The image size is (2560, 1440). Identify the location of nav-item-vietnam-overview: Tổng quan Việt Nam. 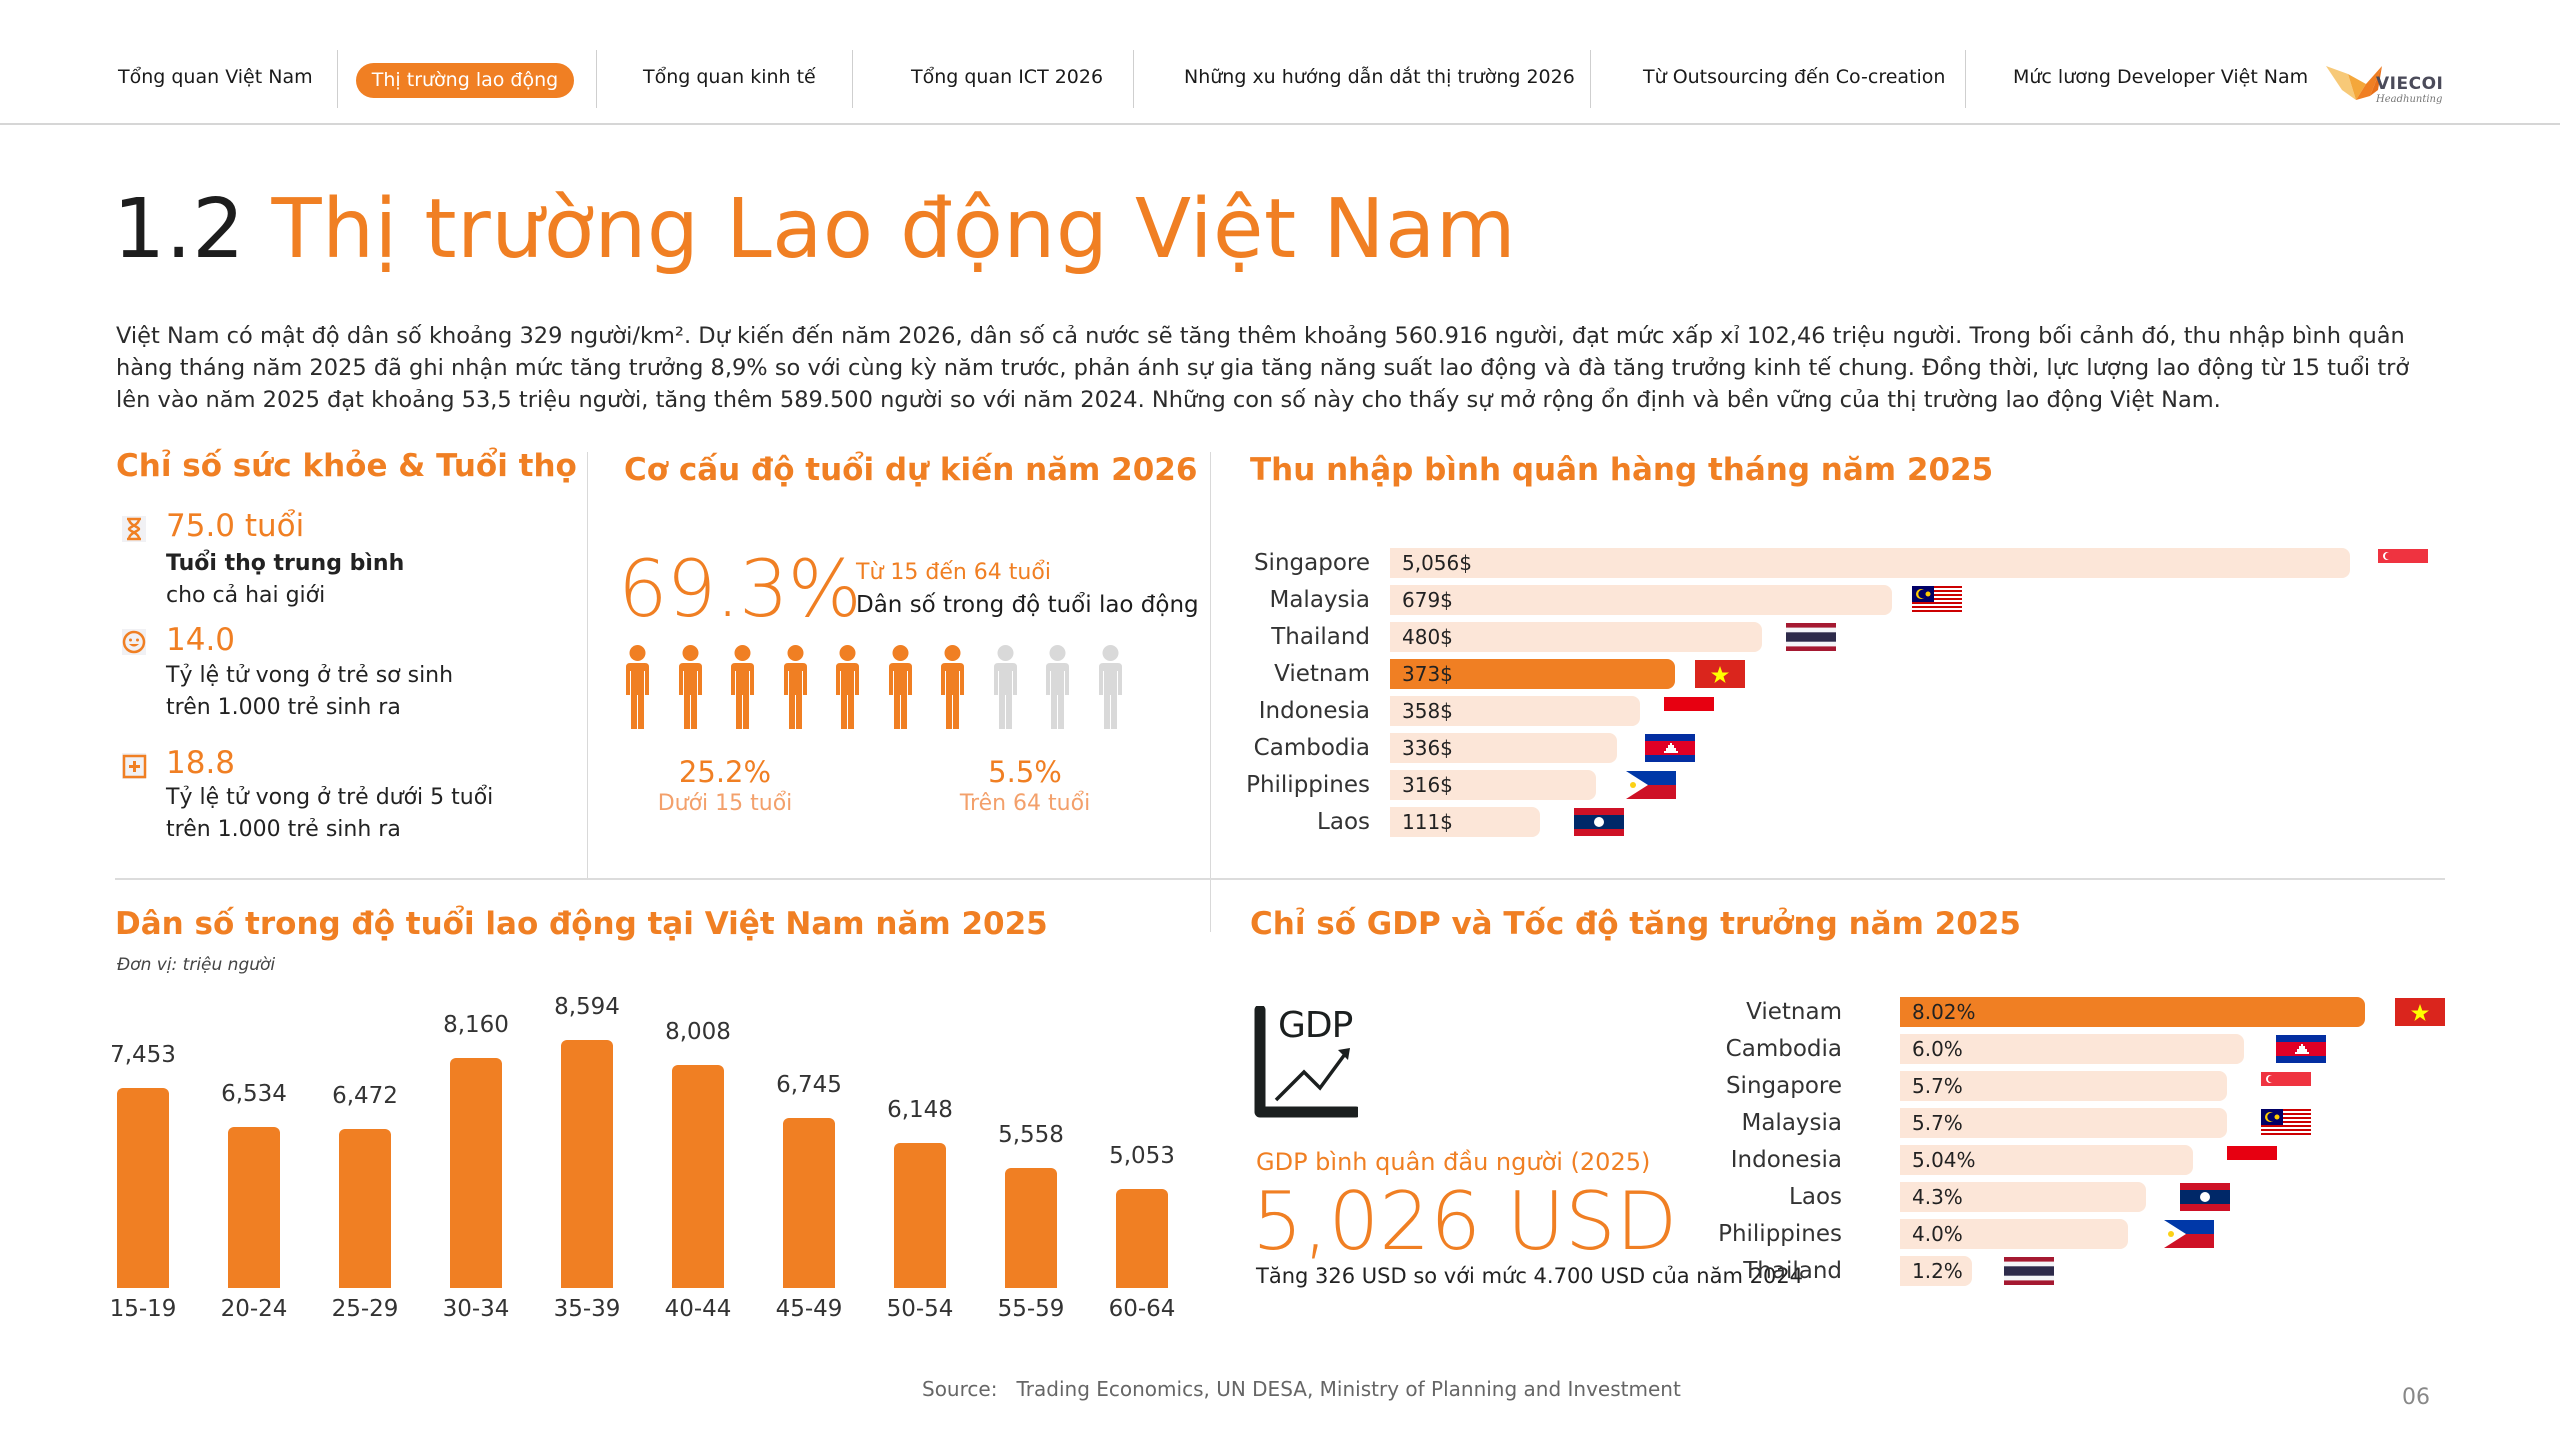
(215, 77).